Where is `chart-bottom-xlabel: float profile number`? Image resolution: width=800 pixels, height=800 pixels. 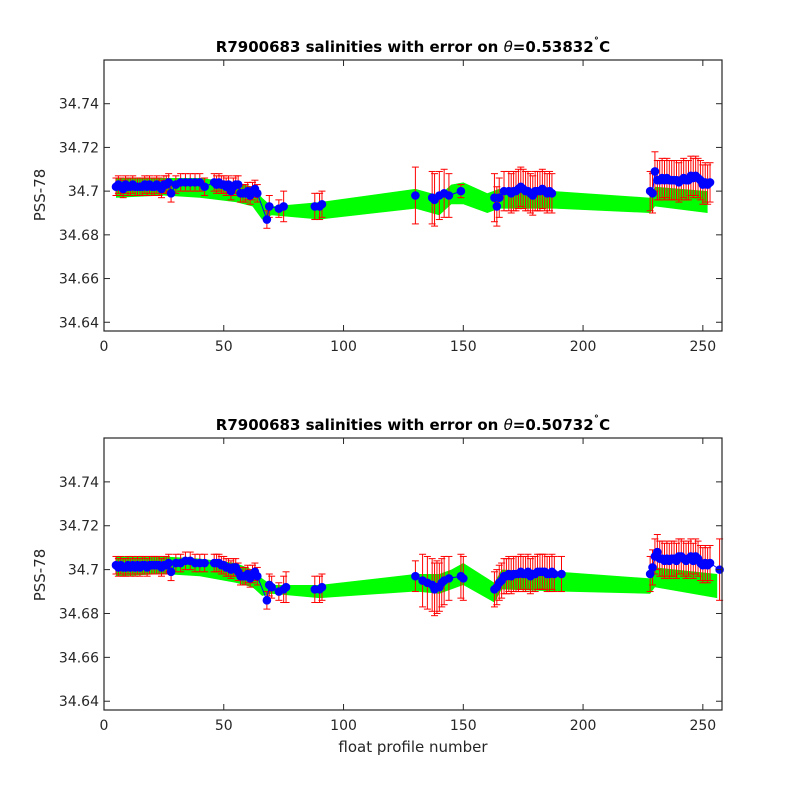 chart-bottom-xlabel: float profile number is located at coordinates (413, 747).